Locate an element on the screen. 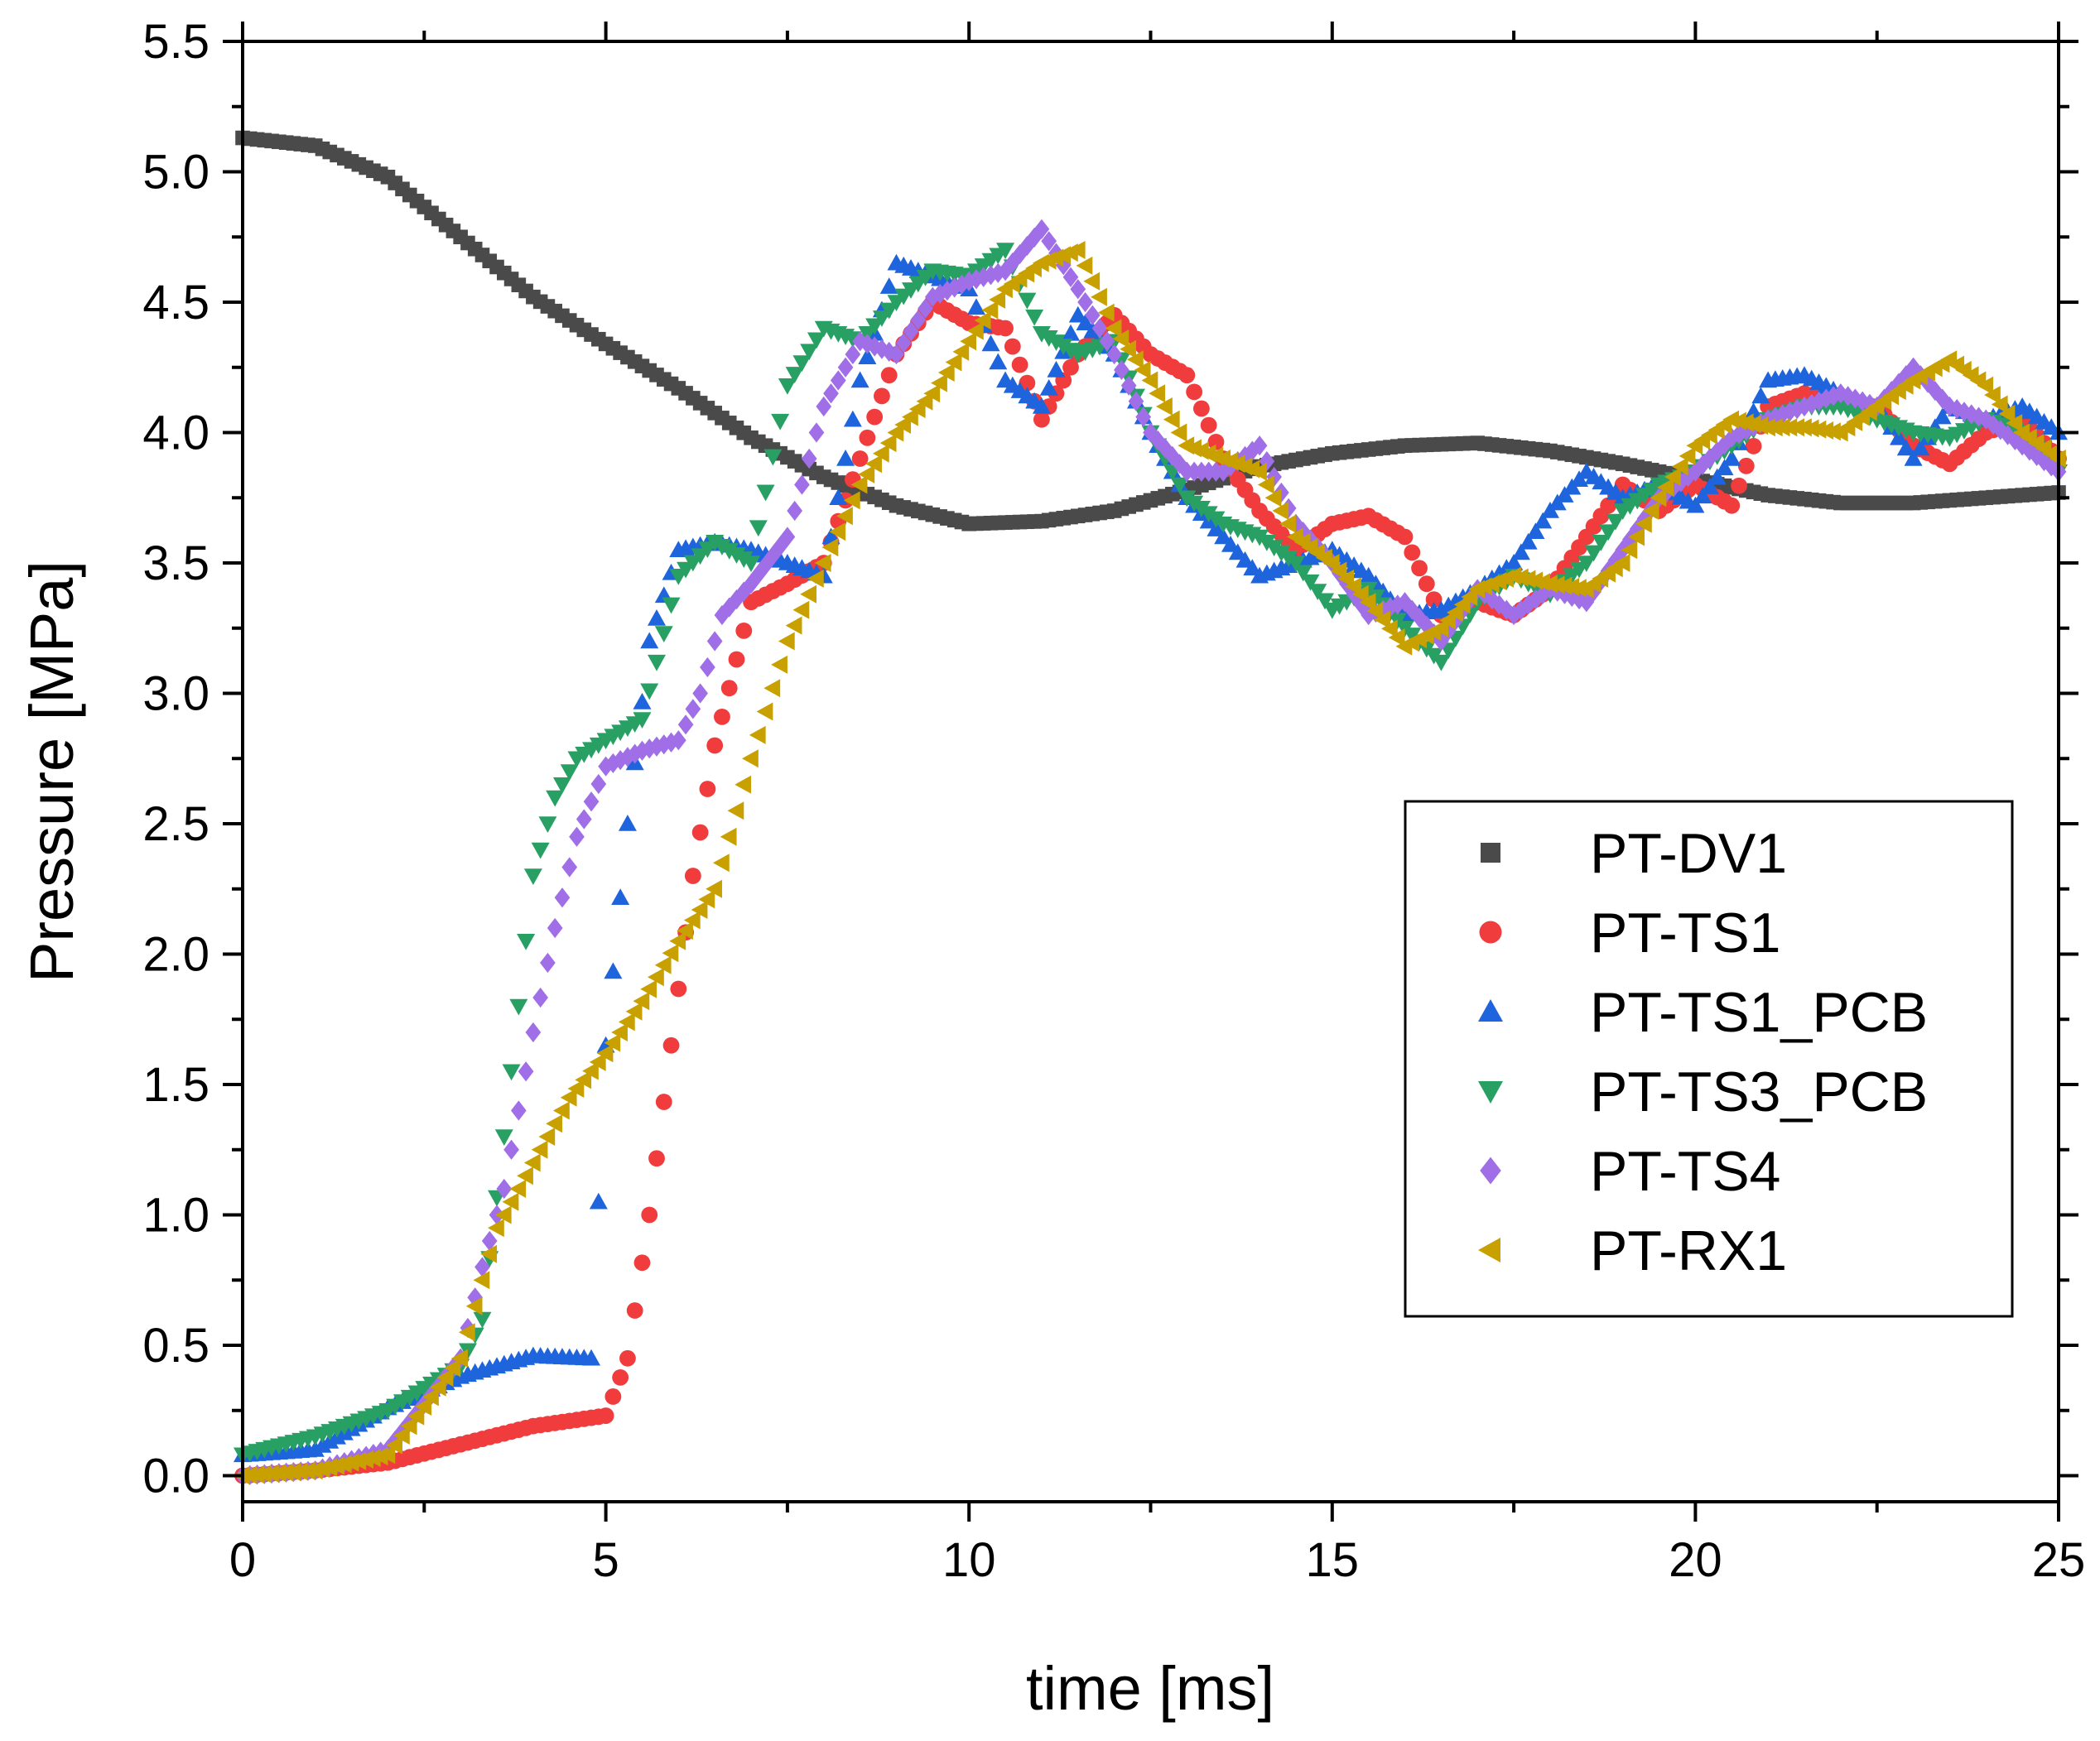 The height and width of the screenshot is (1741, 2100). y-tick-label: 2.5 is located at coordinates (176, 824).